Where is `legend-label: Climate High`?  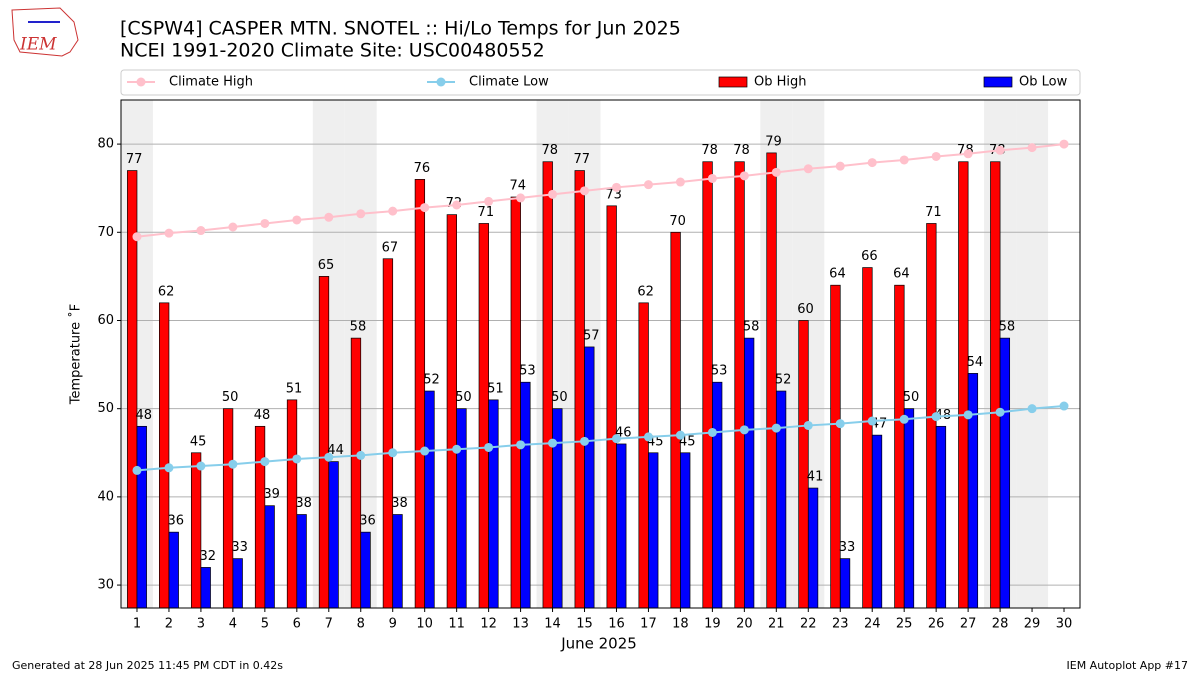 legend-label: Climate High is located at coordinates (211, 82).